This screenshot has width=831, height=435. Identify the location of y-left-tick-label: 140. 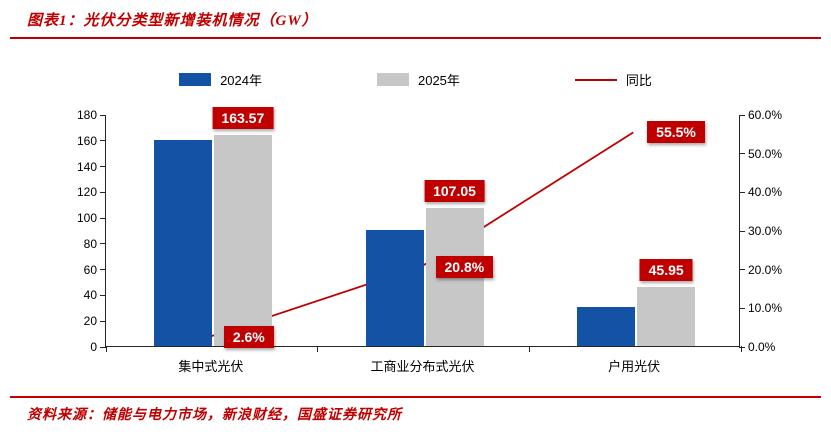
(86, 166).